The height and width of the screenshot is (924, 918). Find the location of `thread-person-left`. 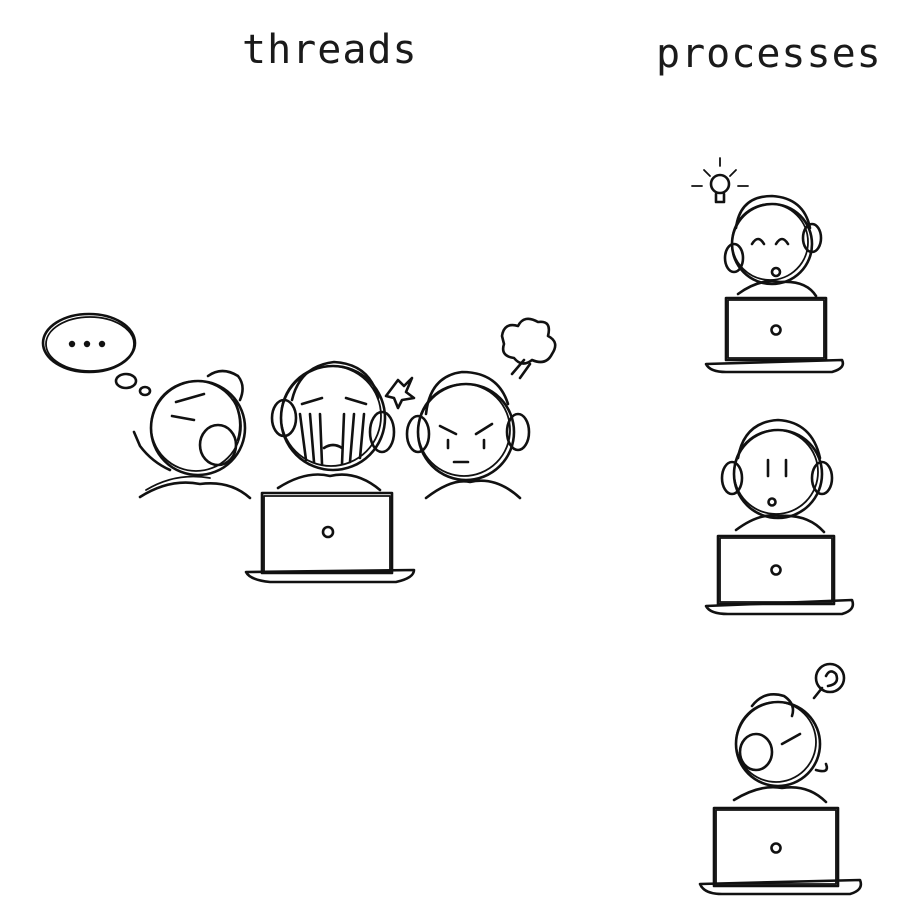

thread-person-left is located at coordinates (192, 434).